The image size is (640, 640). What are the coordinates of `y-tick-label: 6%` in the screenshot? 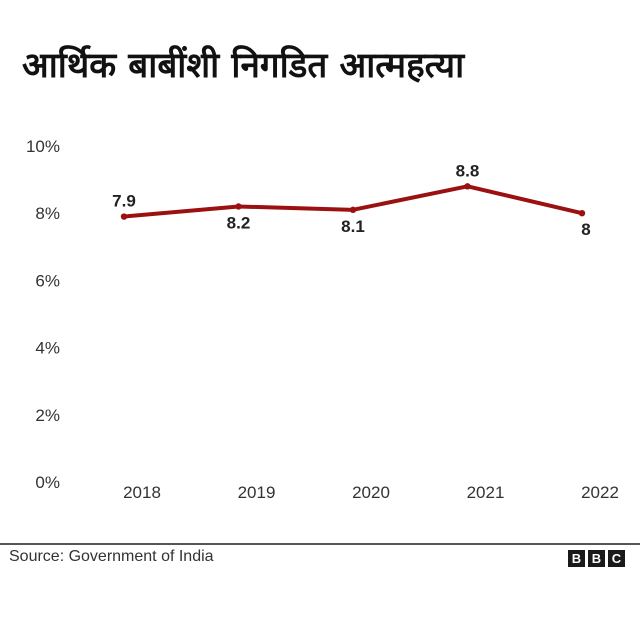 It's located at (47, 280).